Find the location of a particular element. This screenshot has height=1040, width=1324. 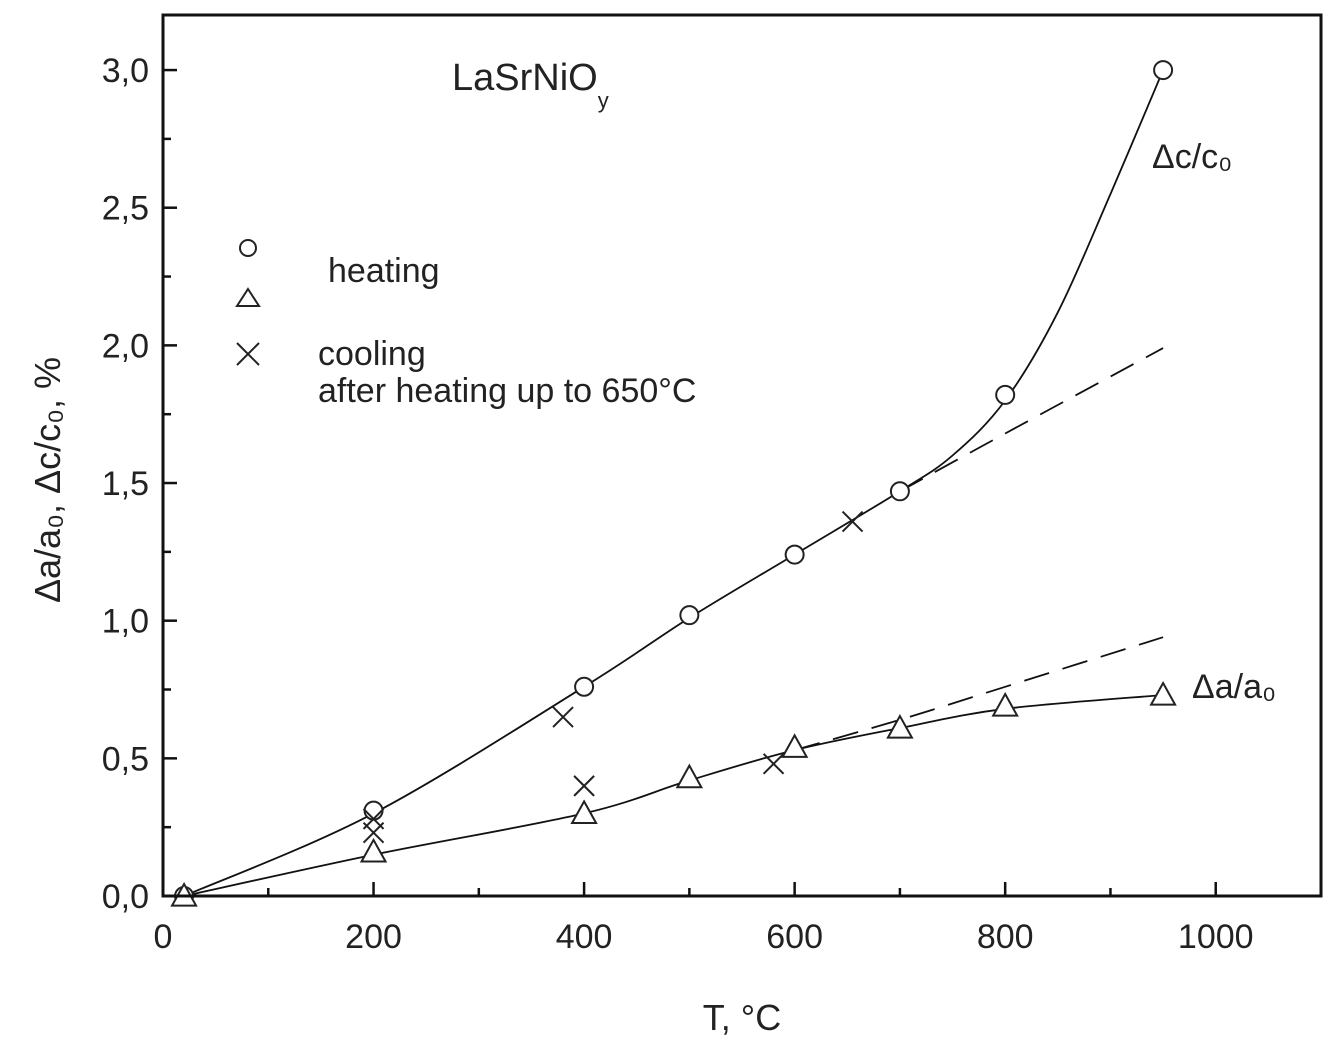

chart-title: LaSrNiOy is located at coordinates (530, 85).